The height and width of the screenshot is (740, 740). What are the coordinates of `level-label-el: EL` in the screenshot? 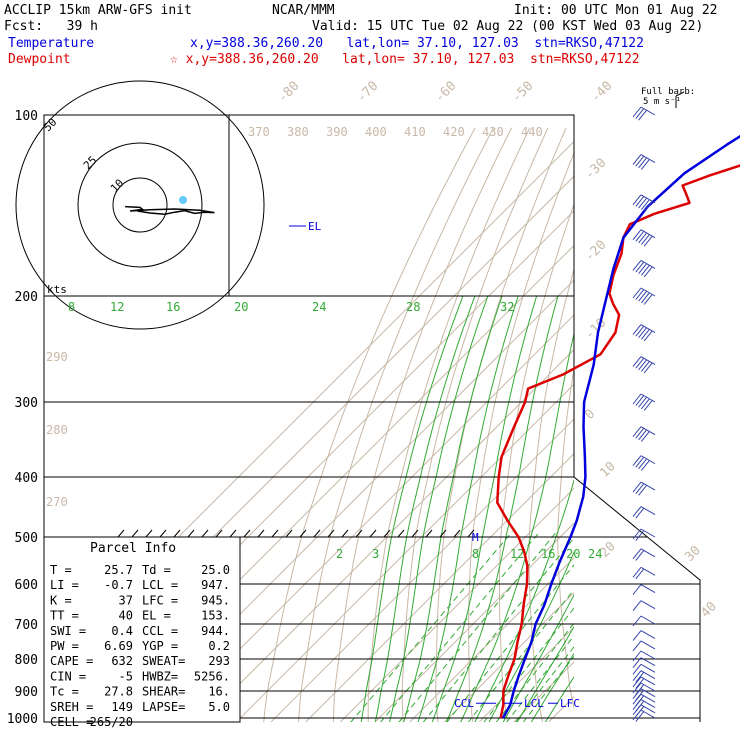 It's located at (315, 226).